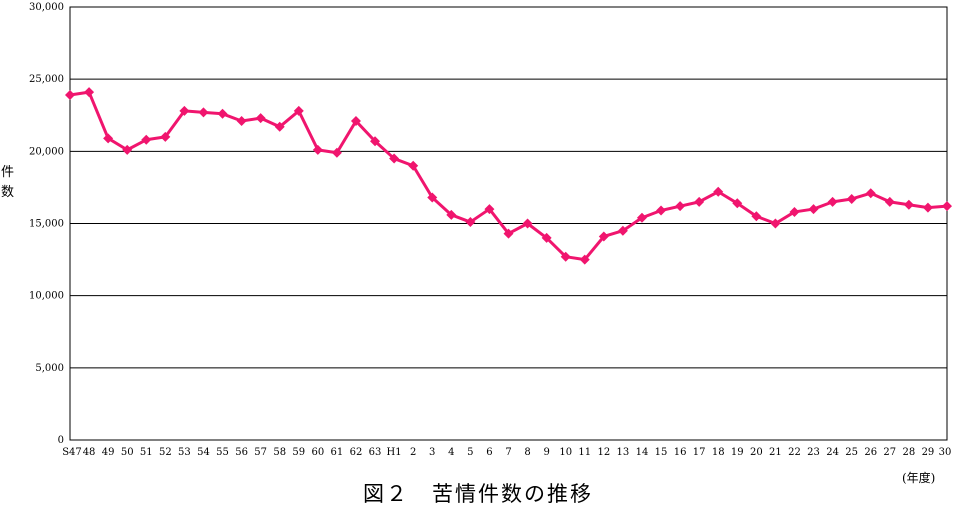  I want to click on x-tick-label: 57, so click(260, 452).